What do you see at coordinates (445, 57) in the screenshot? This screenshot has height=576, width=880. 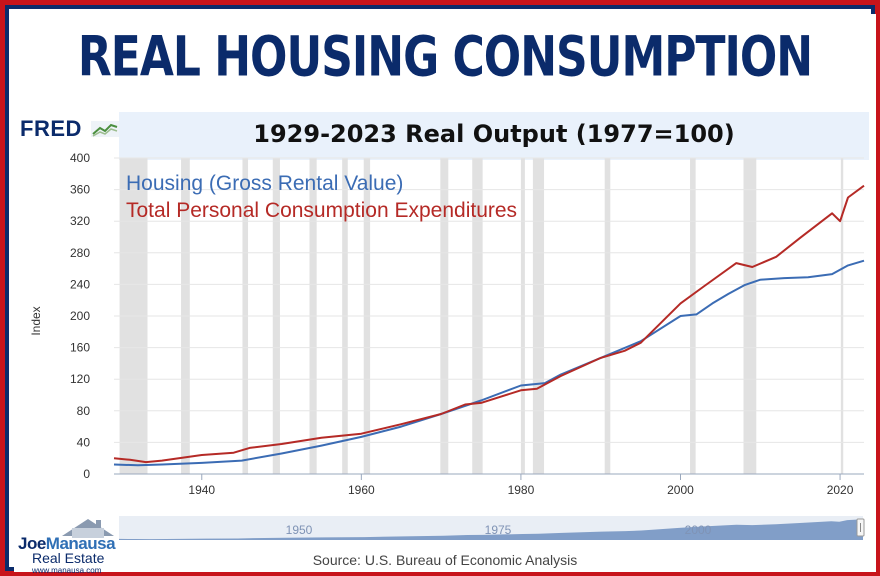 I see `banner-title: REAL HOUSING CONSUMPTION` at bounding box center [445, 57].